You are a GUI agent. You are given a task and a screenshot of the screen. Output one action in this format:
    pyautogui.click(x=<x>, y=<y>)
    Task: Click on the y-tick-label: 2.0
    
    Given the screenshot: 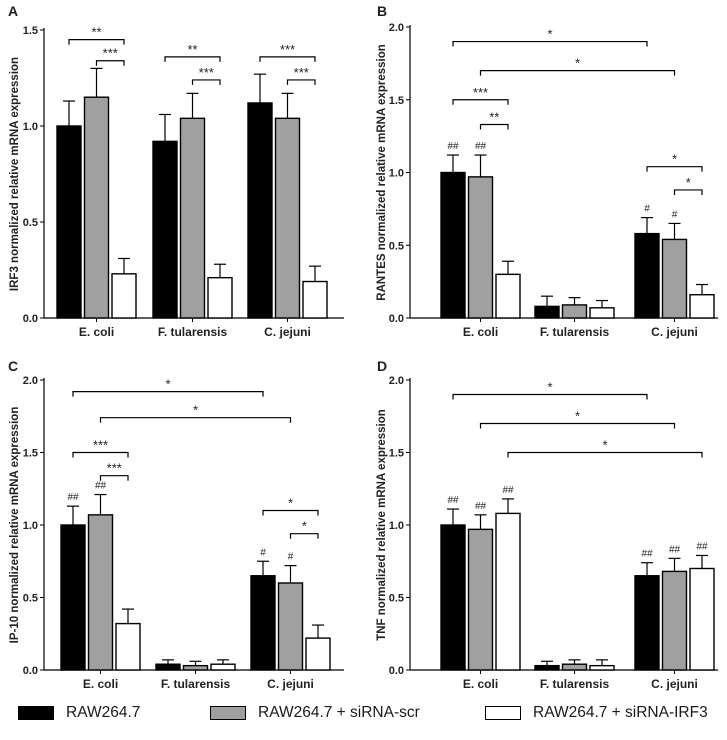 What is the action you would take?
    pyautogui.click(x=396, y=28)
    